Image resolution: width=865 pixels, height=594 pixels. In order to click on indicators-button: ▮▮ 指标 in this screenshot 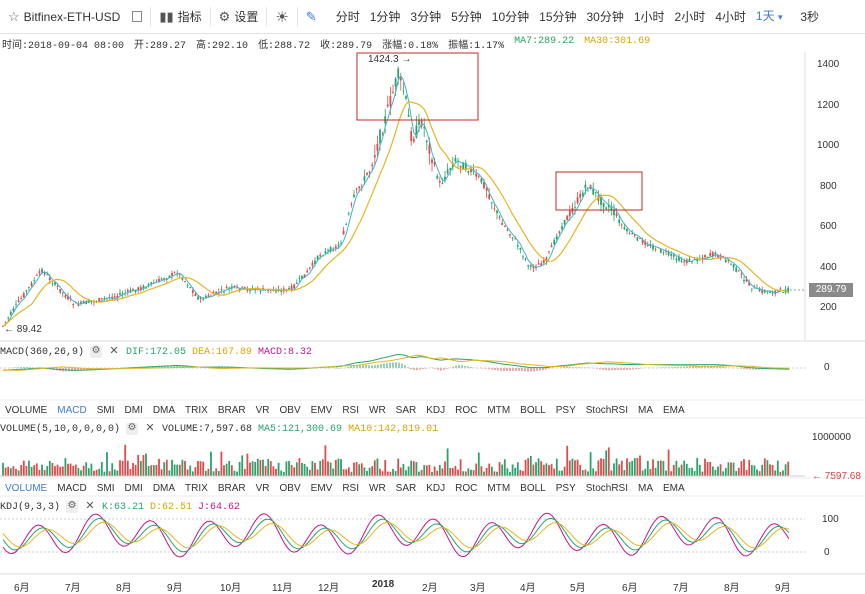, I will do `click(179, 16)`.